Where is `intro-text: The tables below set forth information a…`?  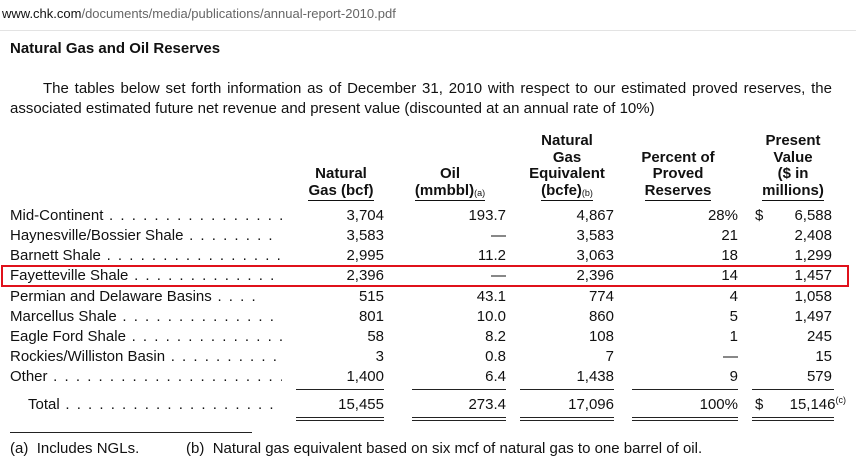 intro-text: The tables below set forth information a… is located at coordinates (421, 98).